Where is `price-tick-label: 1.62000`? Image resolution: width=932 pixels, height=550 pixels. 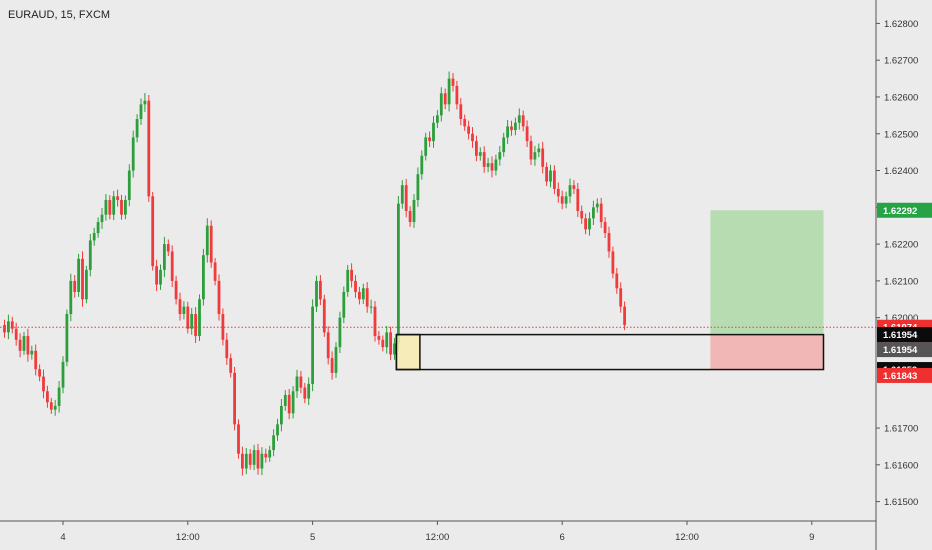 price-tick-label: 1.62000 is located at coordinates (901, 318).